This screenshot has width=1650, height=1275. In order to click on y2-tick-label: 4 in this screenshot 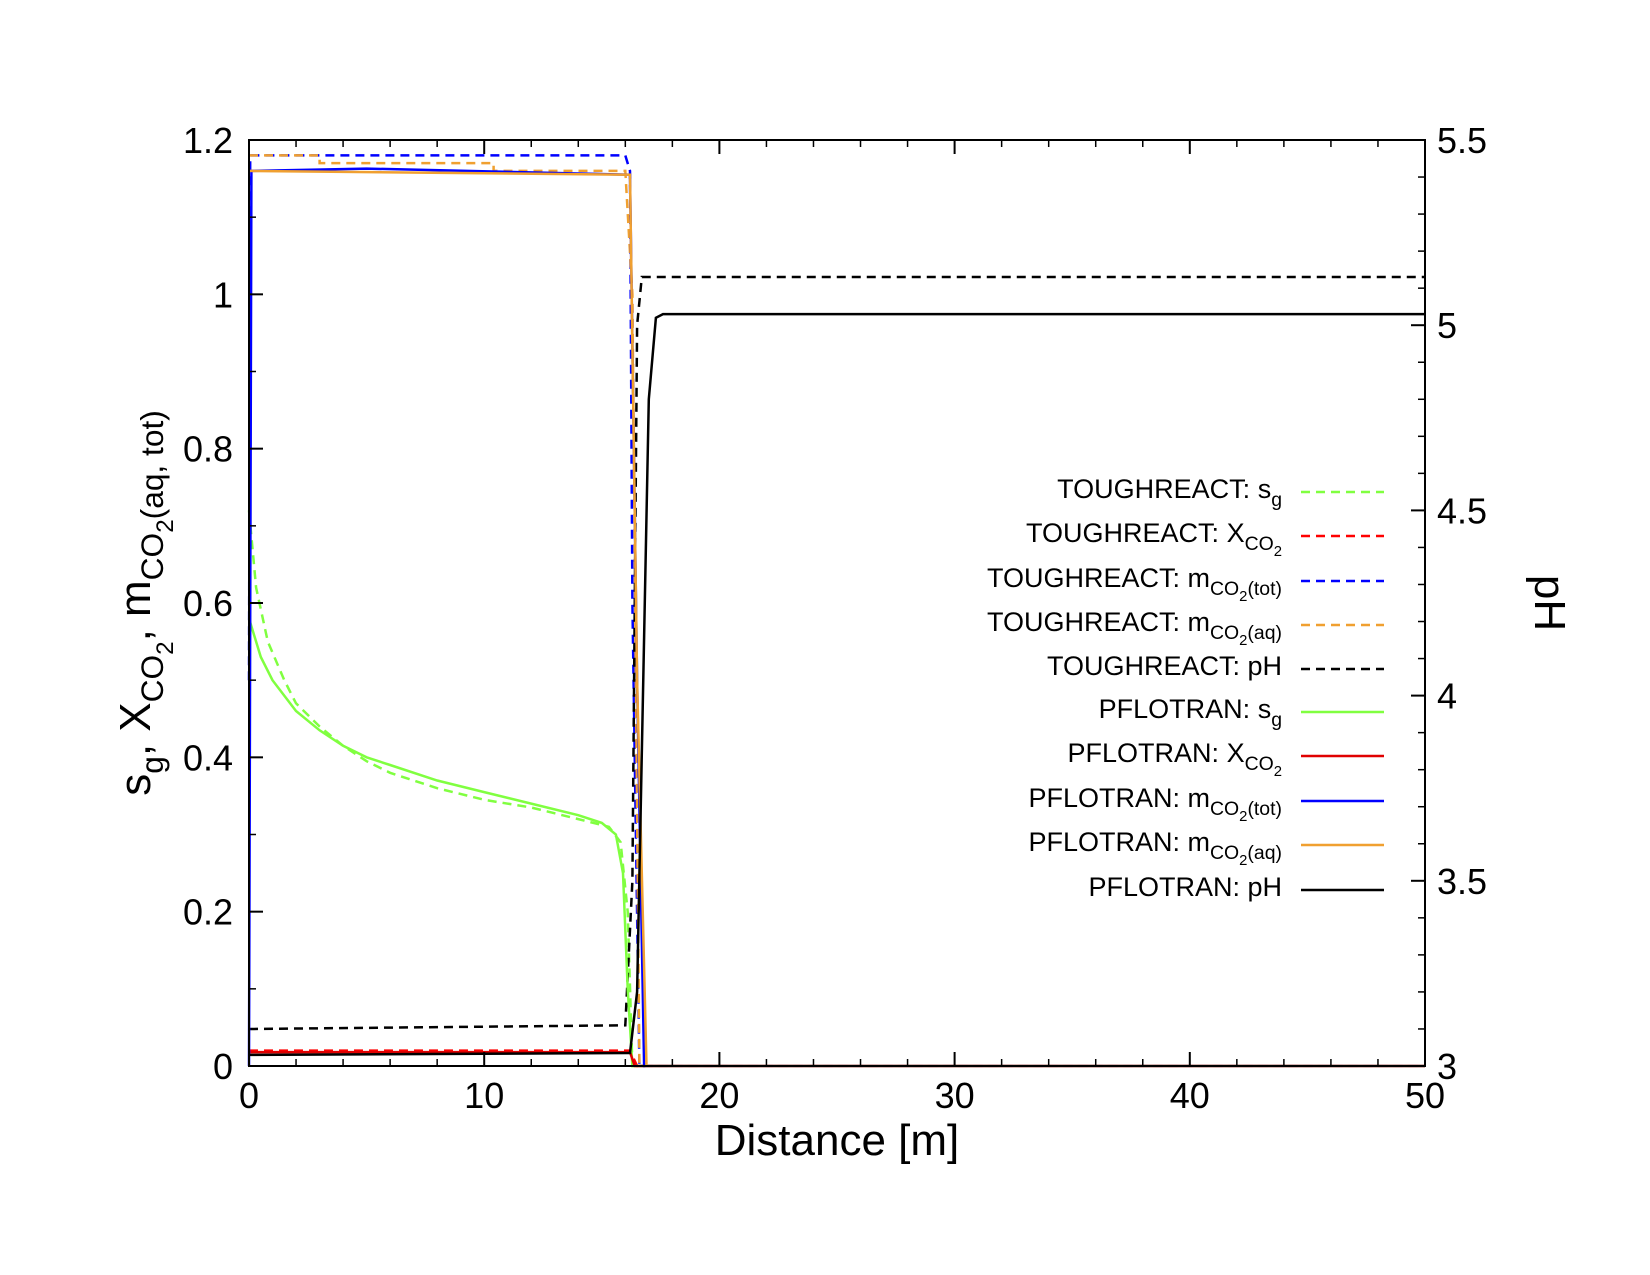, I will do `click(1447, 696)`.